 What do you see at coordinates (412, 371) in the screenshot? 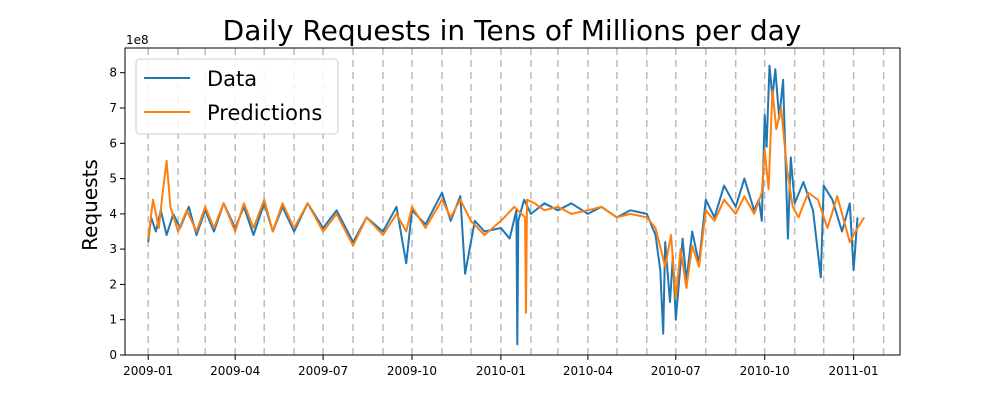
I see `x-tick-label: 2009-10` at bounding box center [412, 371].